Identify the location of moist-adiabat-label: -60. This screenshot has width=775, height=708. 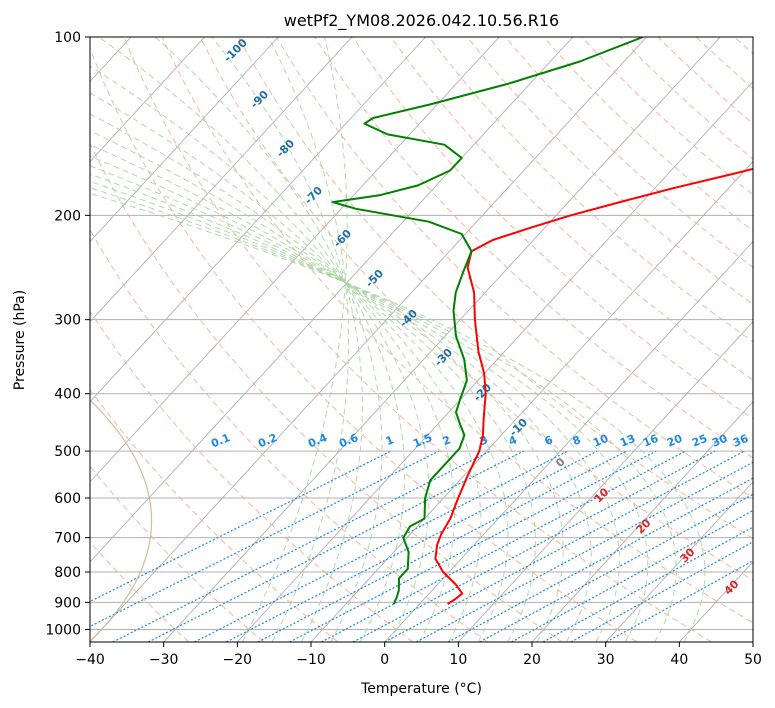
(342, 238).